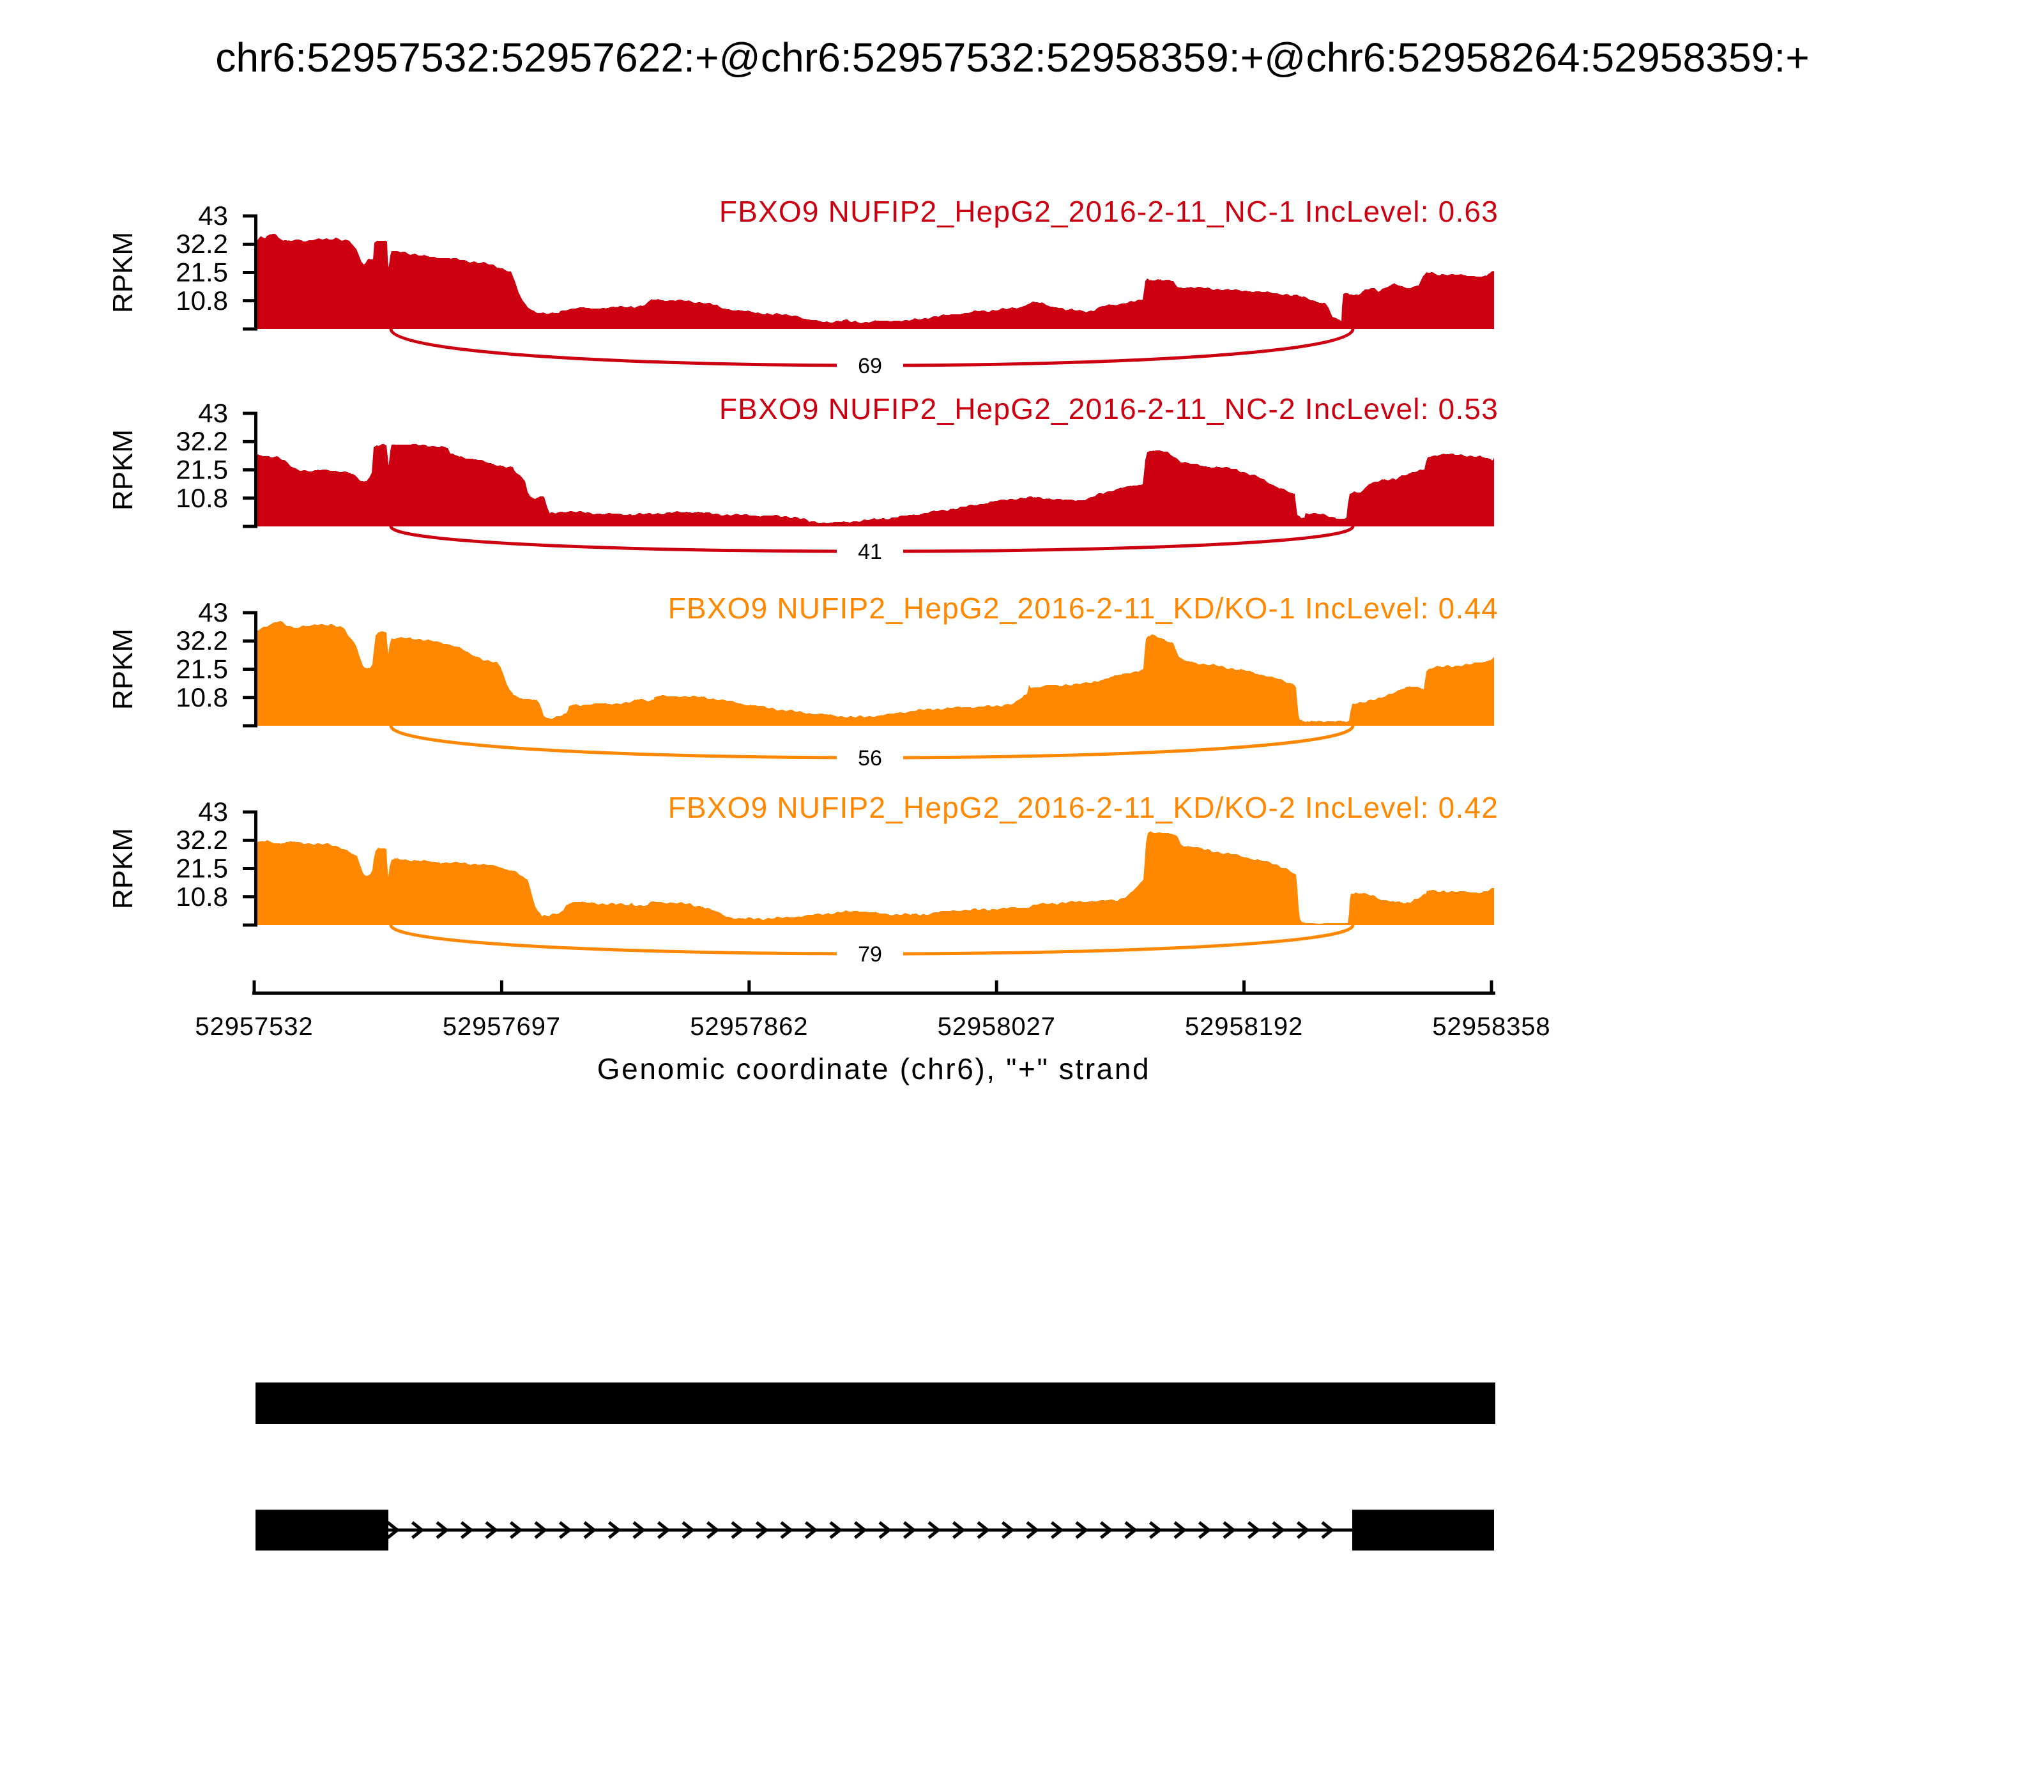 This screenshot has width=2044, height=1792. I want to click on svg-text: 52958027, so click(997, 1027).